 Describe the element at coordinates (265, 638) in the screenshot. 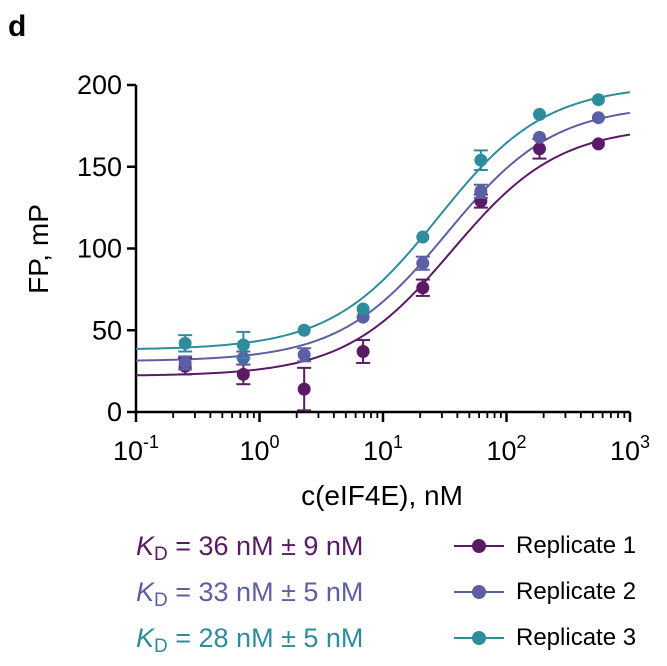

I see `kd-value: = 28 nM ± 5 nM` at that location.